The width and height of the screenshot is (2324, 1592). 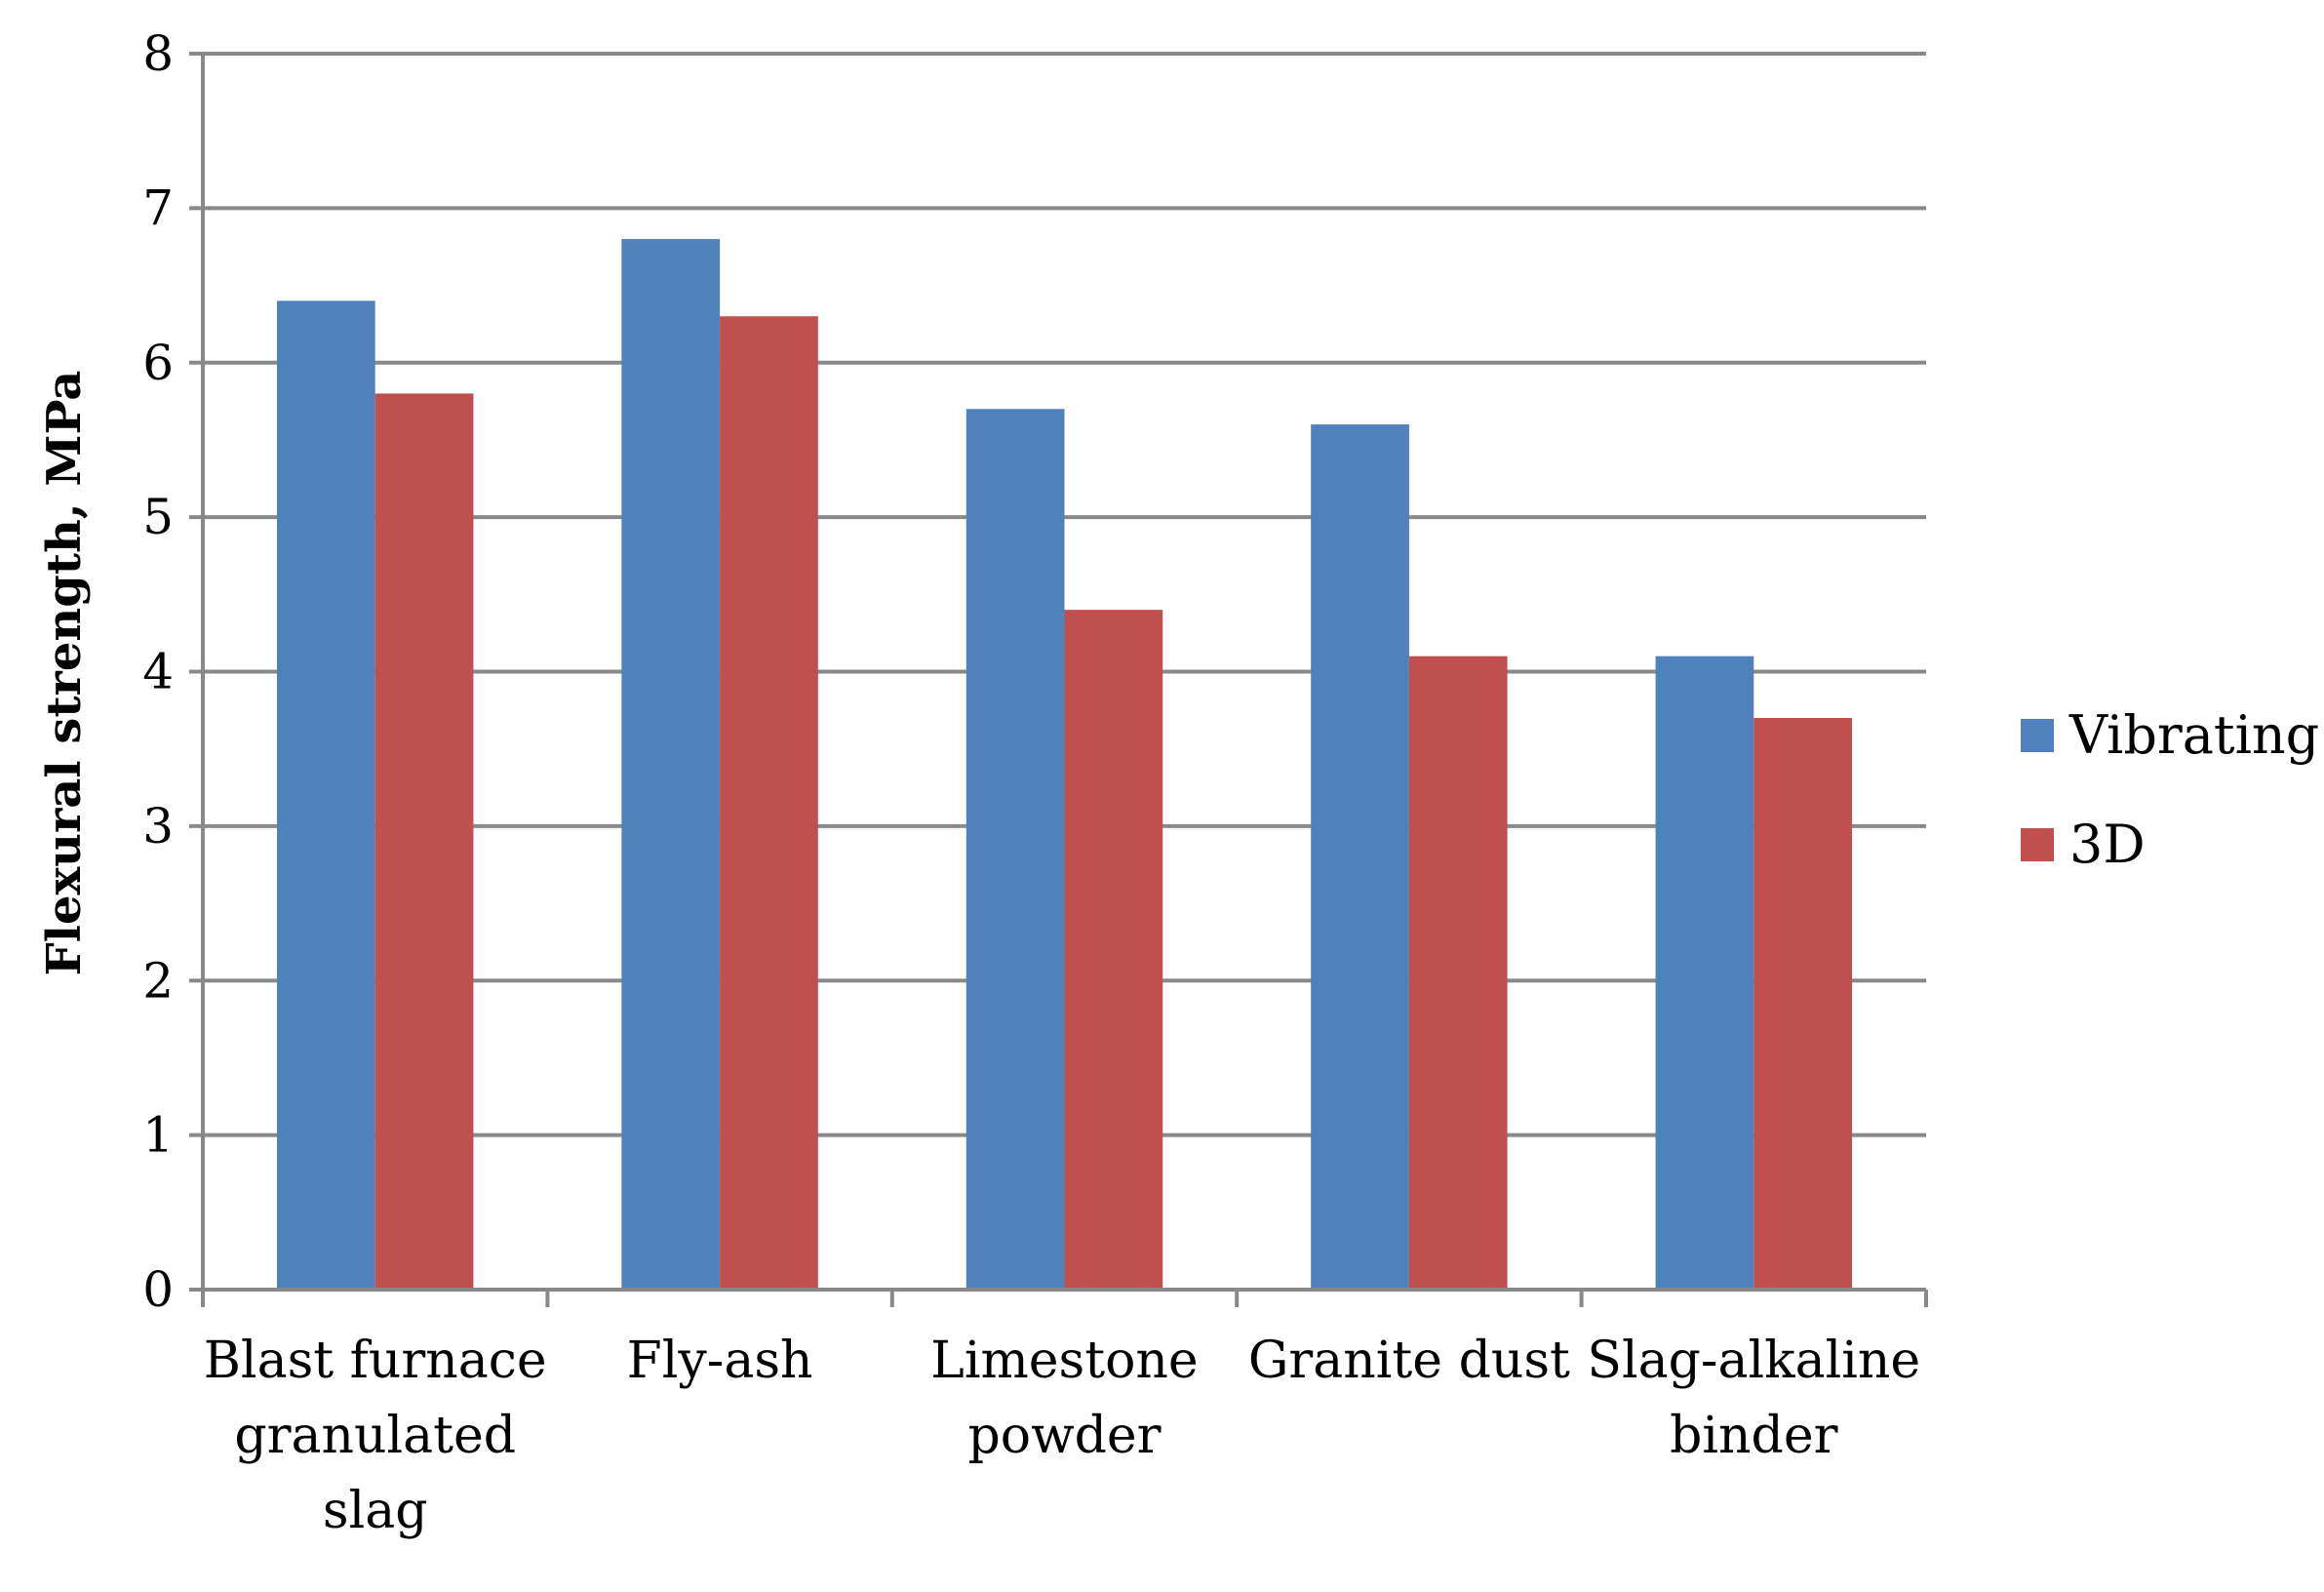 What do you see at coordinates (158, 980) in the screenshot?
I see `y-tick-label: 2` at bounding box center [158, 980].